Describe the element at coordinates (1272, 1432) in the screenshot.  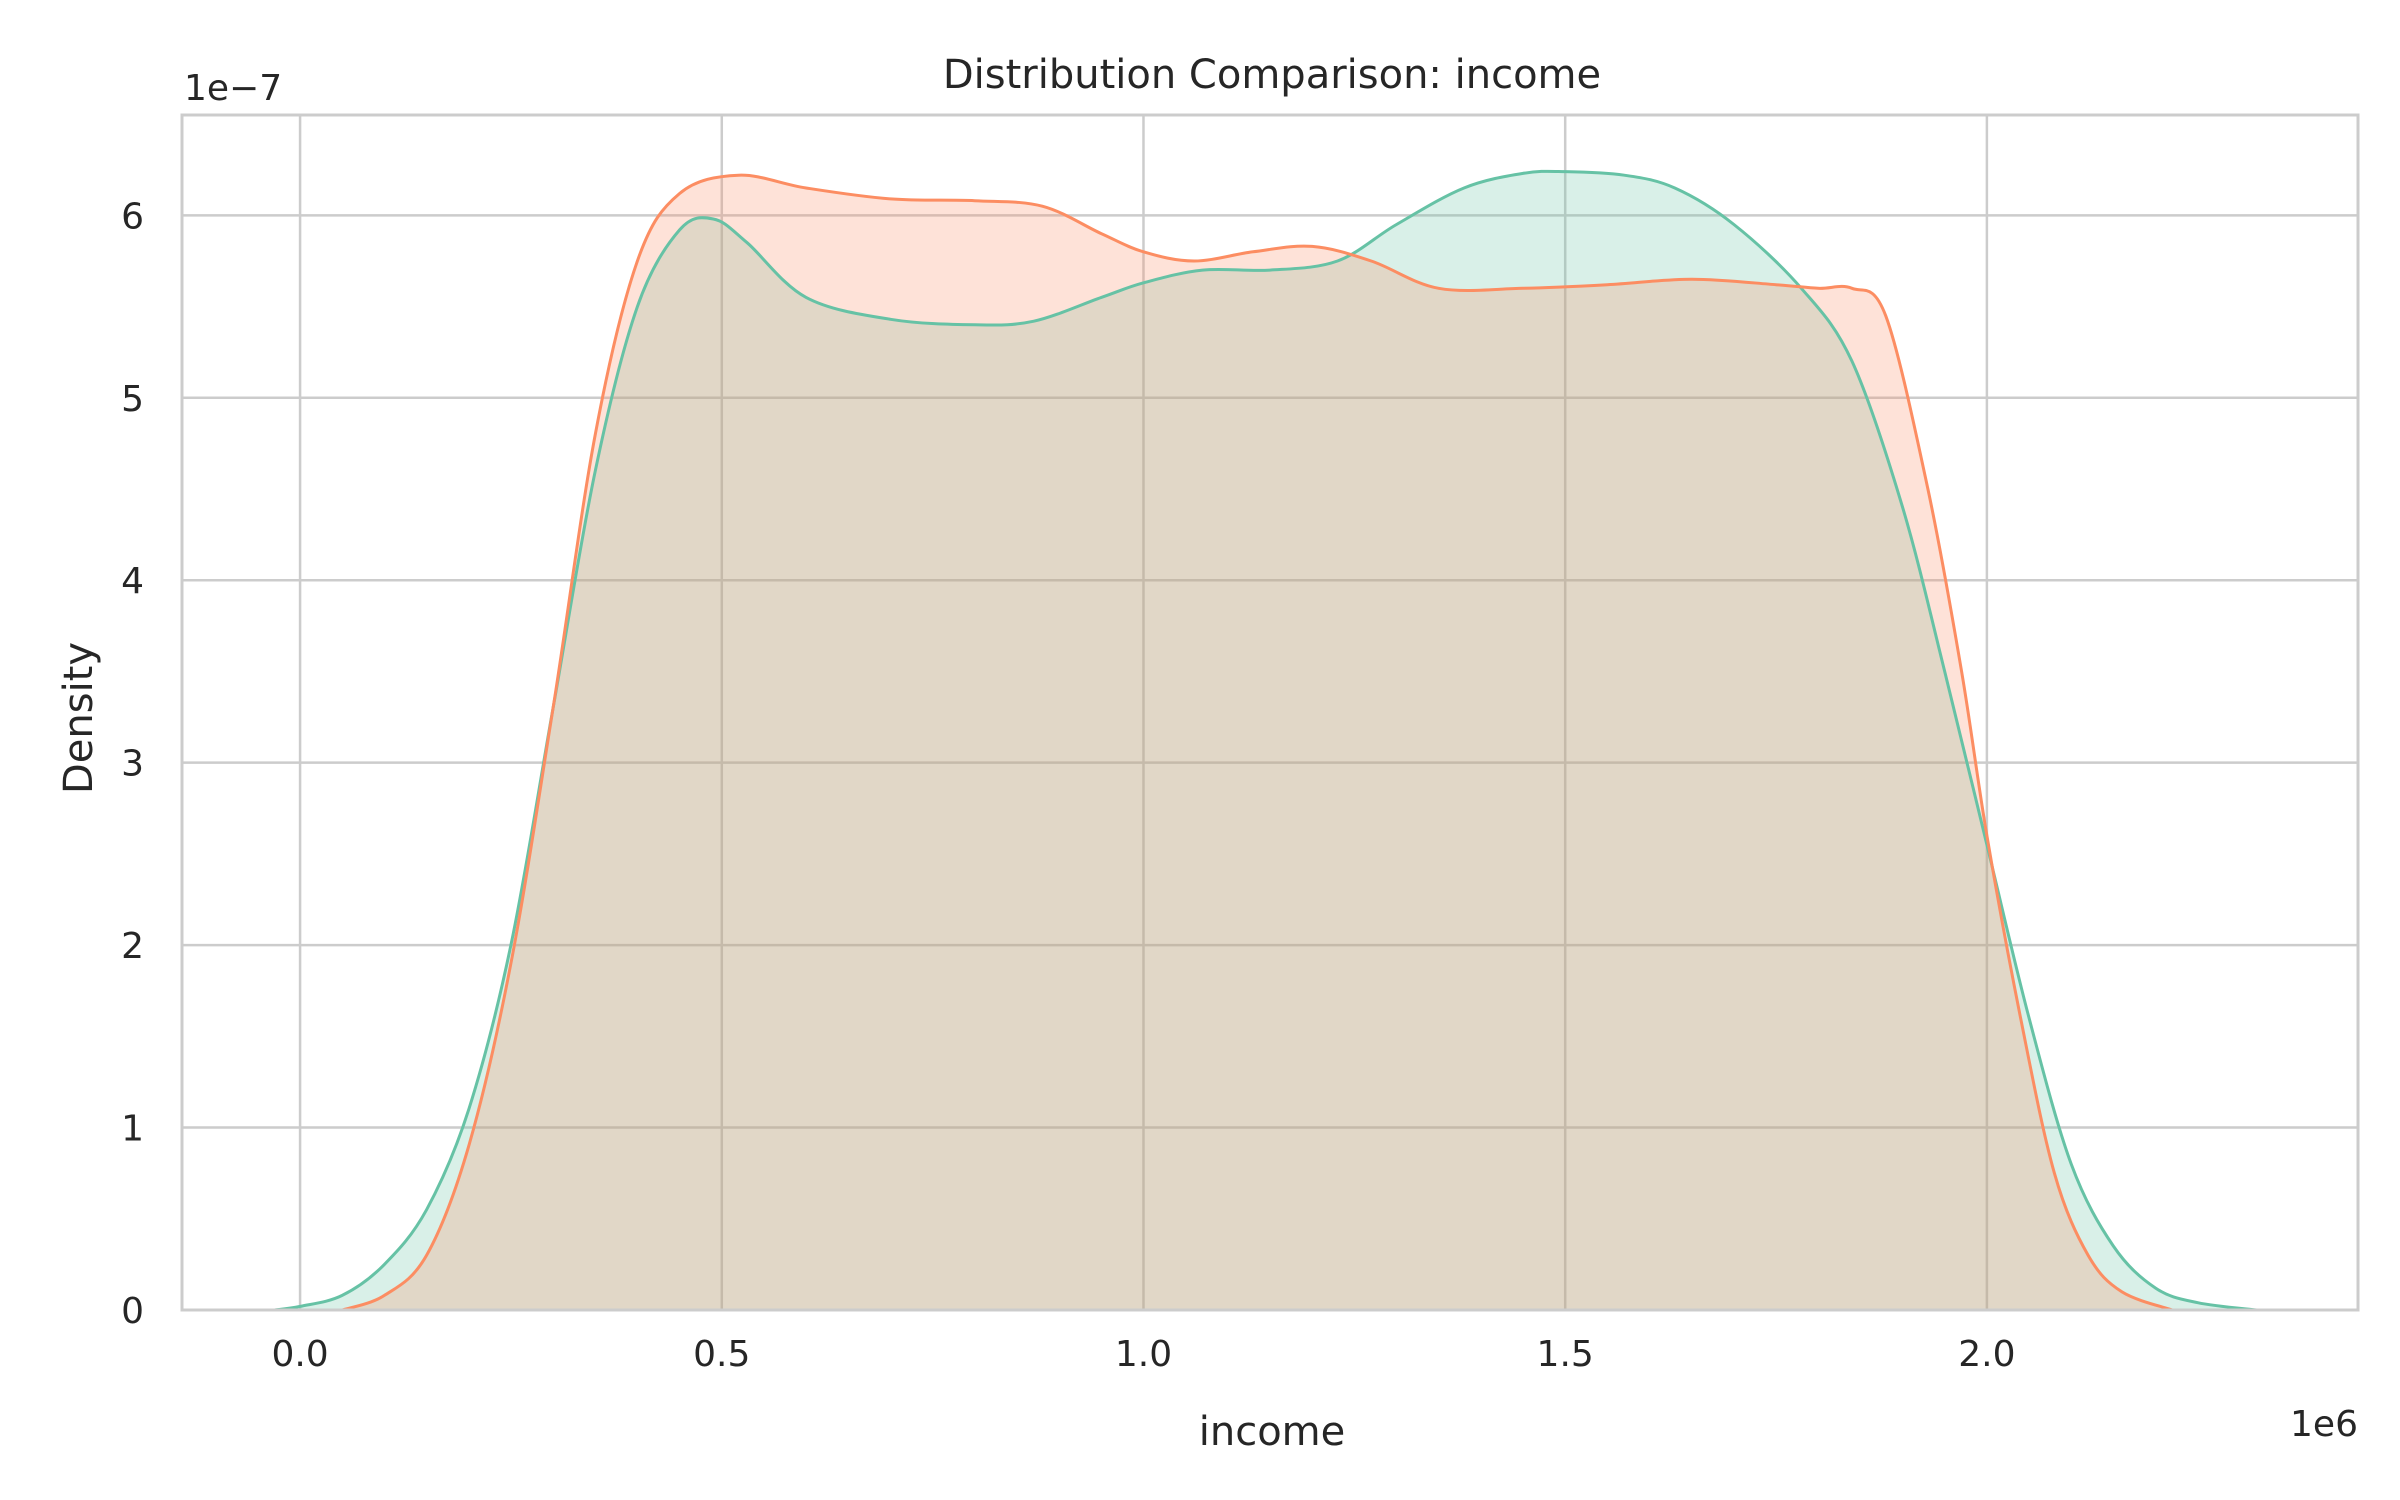
I see `x-axis-label: income` at that location.